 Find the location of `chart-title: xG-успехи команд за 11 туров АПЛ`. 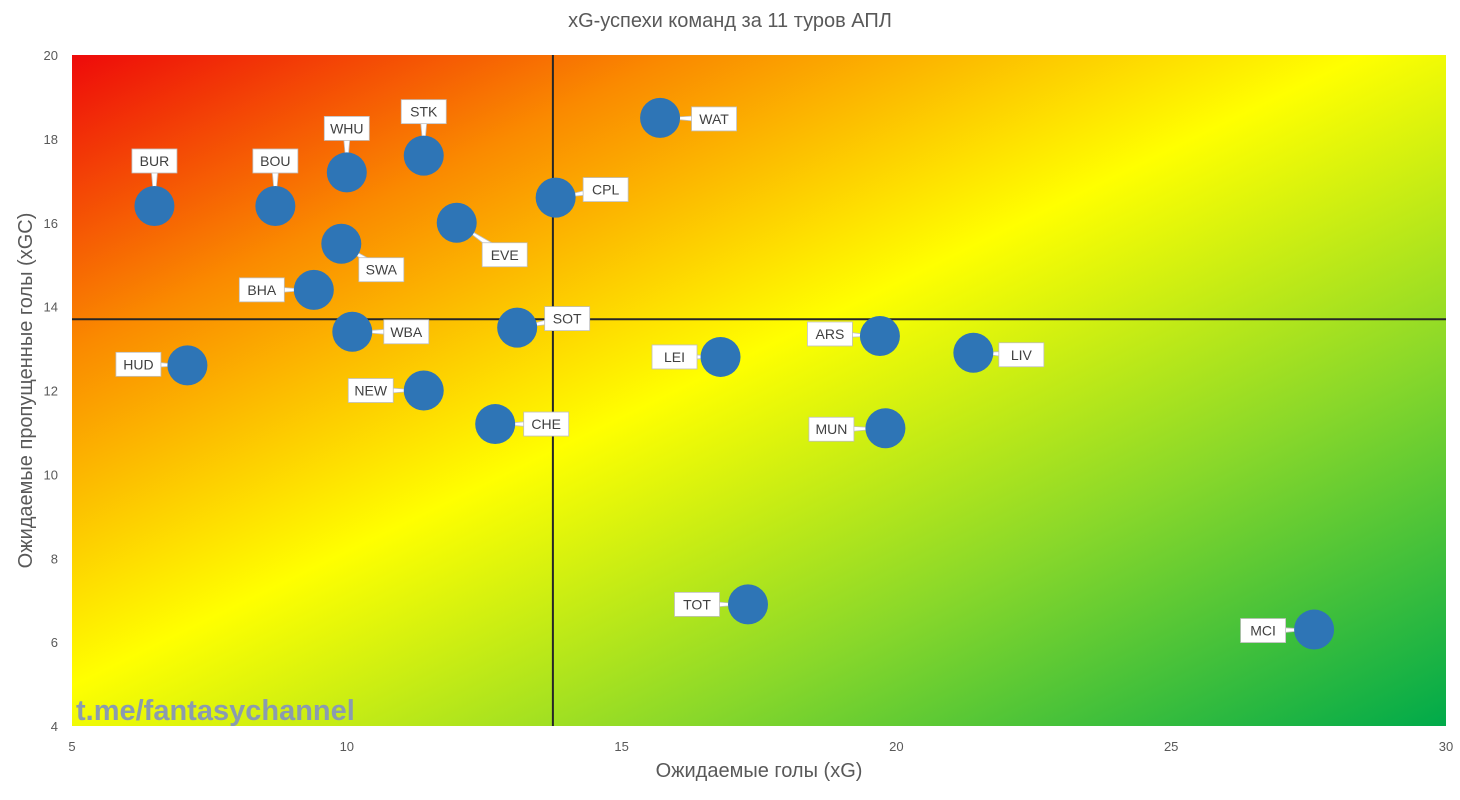

chart-title: xG-успехи команд за 11 туров АПЛ is located at coordinates (730, 21).